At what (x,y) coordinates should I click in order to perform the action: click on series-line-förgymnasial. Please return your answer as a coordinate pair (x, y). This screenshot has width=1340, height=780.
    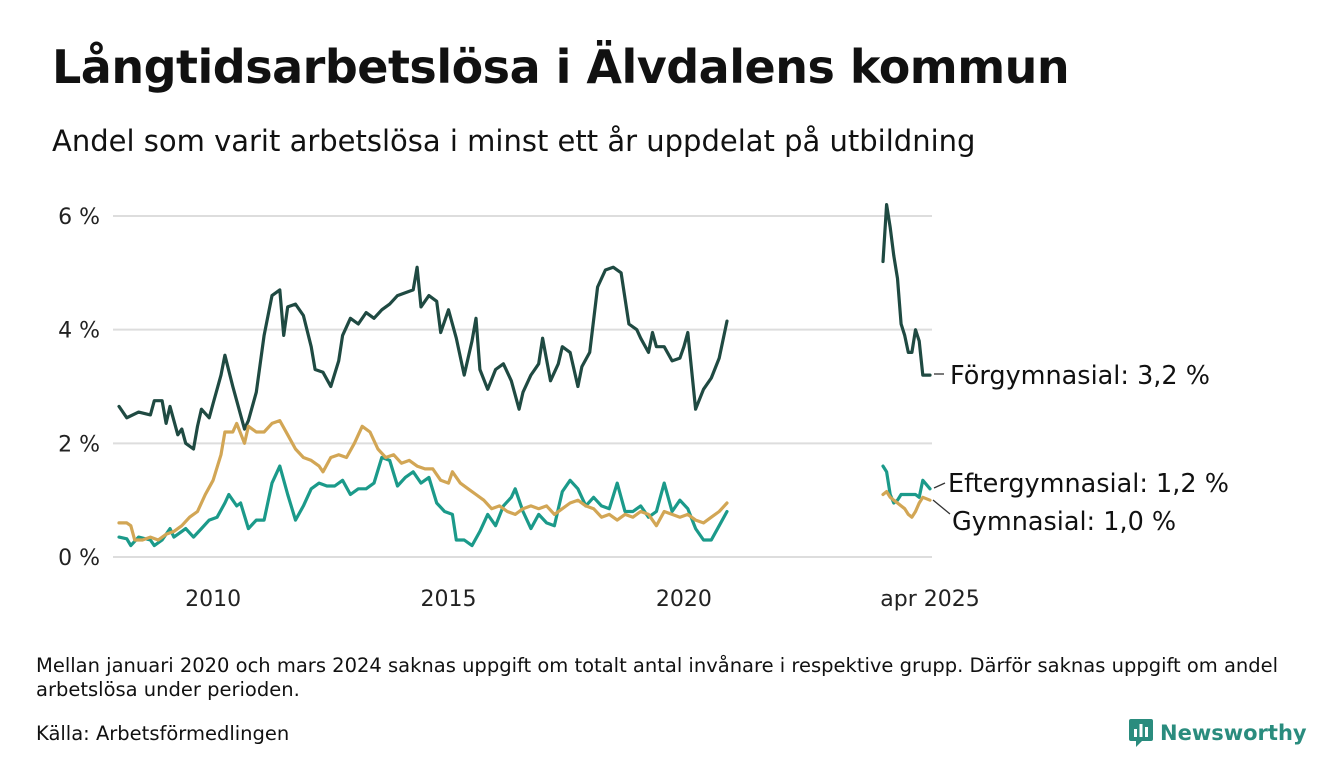
    Looking at the image, I should click on (423, 358).